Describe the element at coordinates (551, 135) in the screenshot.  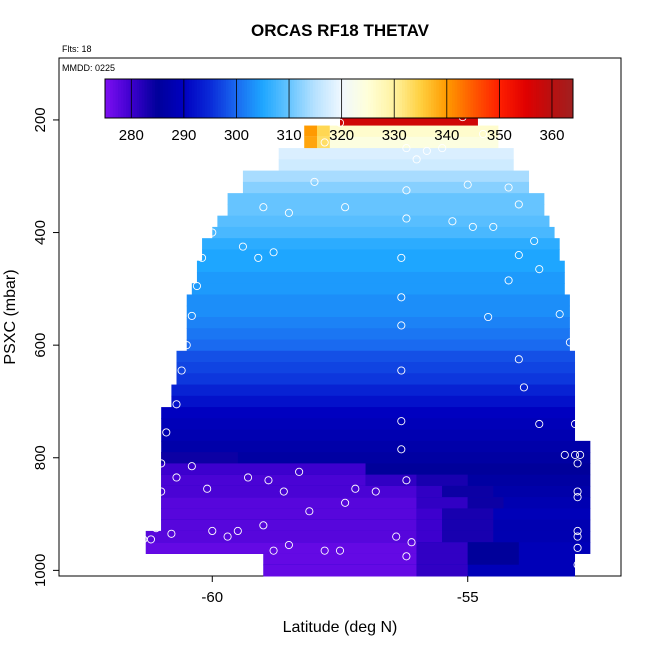
I see `colorbar-tick-label: 360` at that location.